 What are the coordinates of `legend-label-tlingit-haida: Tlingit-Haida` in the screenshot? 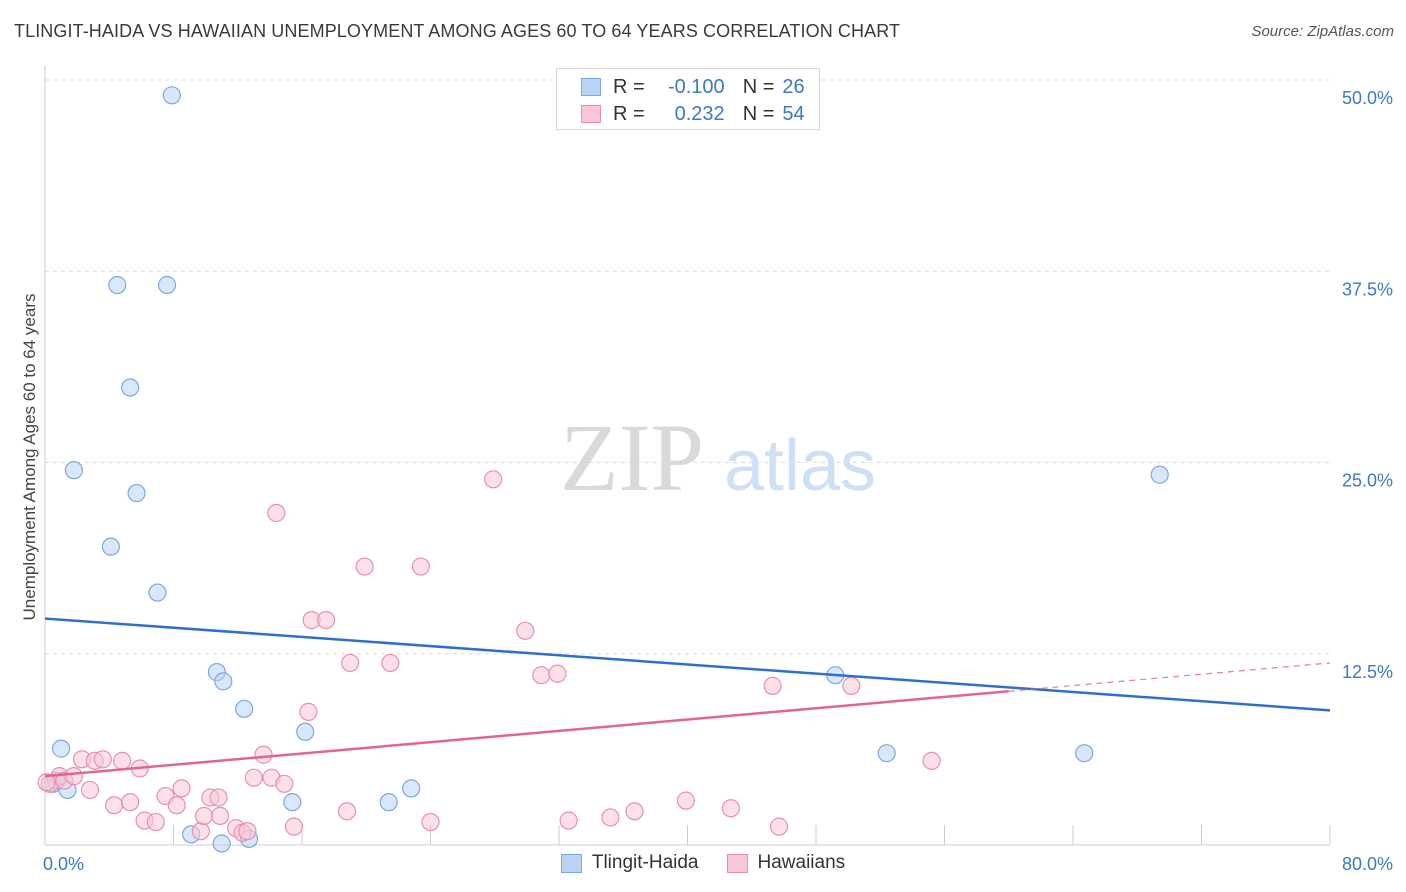 It's located at (645, 862).